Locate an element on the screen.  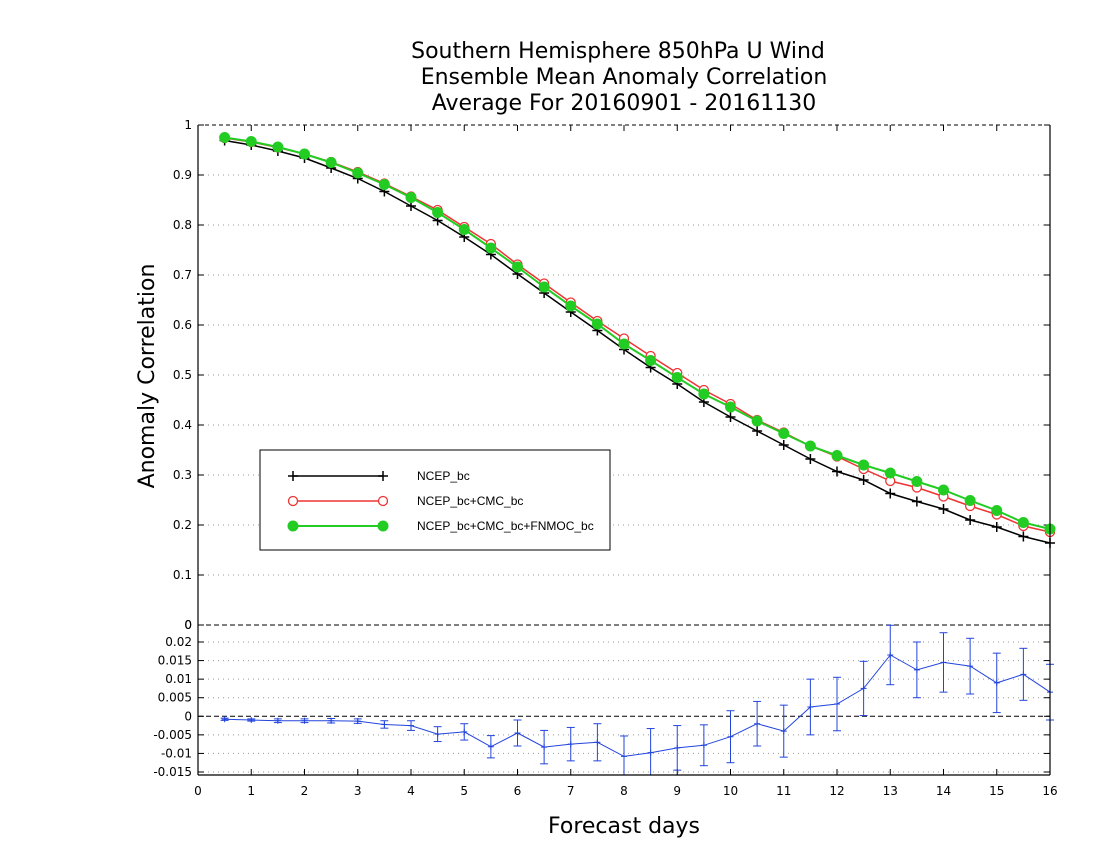
x-tick-label: 16 is located at coordinates (1049, 791).